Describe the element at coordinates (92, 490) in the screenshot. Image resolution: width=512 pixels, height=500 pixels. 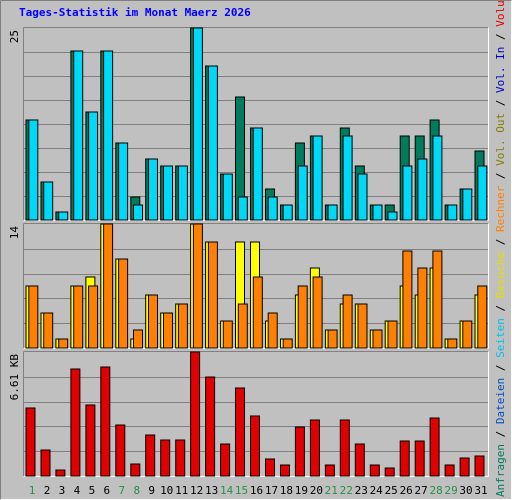
I see `x-tick-label-day-5: 5` at that location.